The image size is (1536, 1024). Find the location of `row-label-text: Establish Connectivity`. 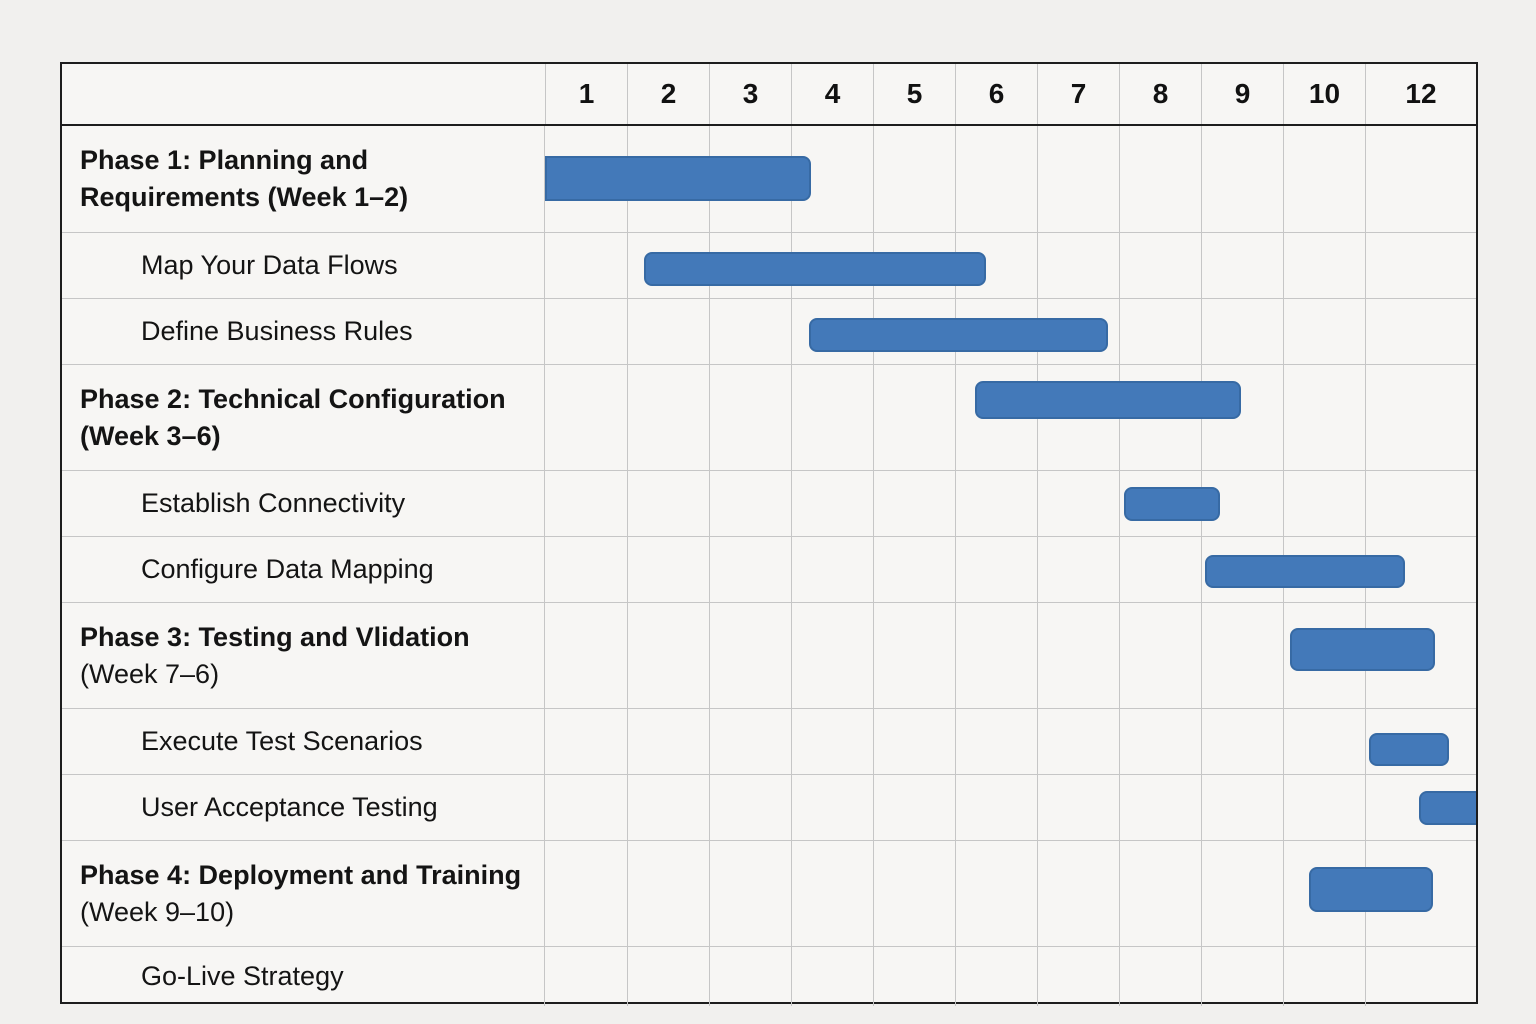

row-label-text: Establish Connectivity is located at coordinates (273, 503).